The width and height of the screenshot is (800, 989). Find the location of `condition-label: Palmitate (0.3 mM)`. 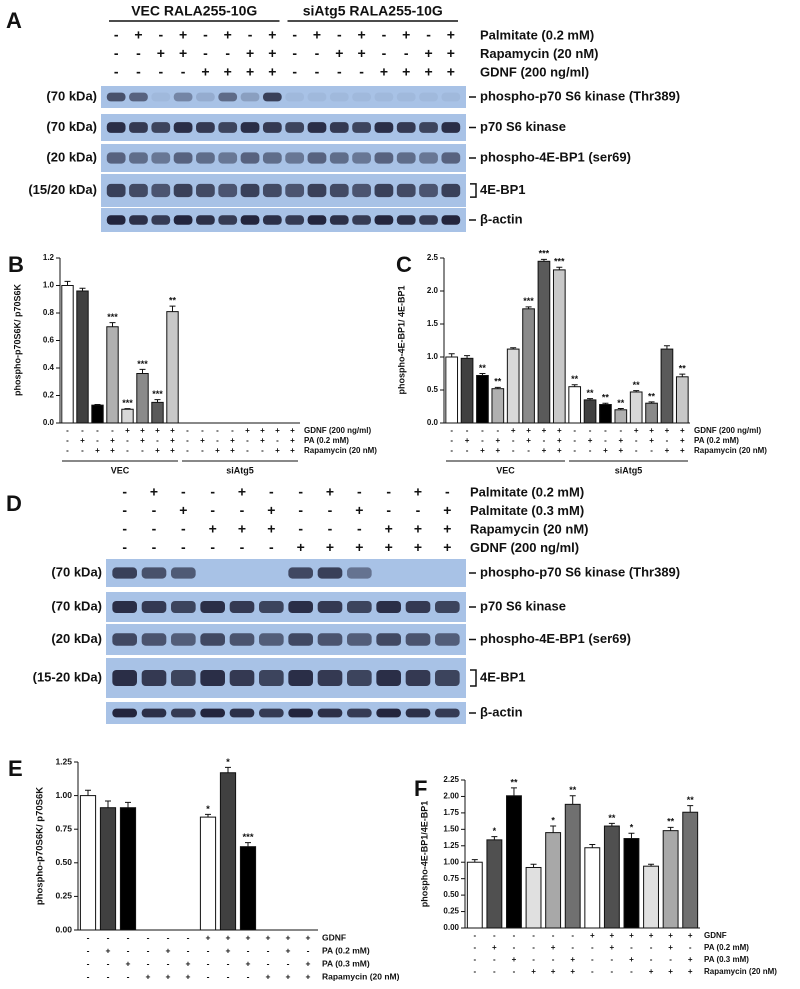

condition-label: Palmitate (0.3 mM) is located at coordinates (527, 510).